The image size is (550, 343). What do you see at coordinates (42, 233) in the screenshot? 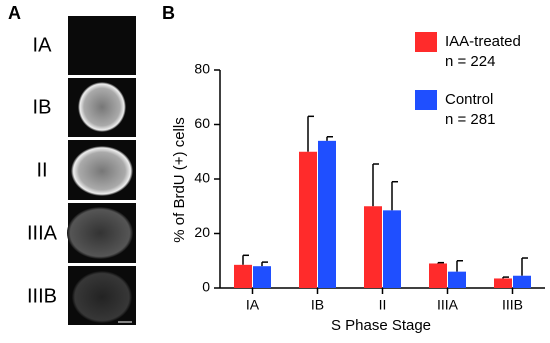
I see `stage-label: IIIA` at bounding box center [42, 233].